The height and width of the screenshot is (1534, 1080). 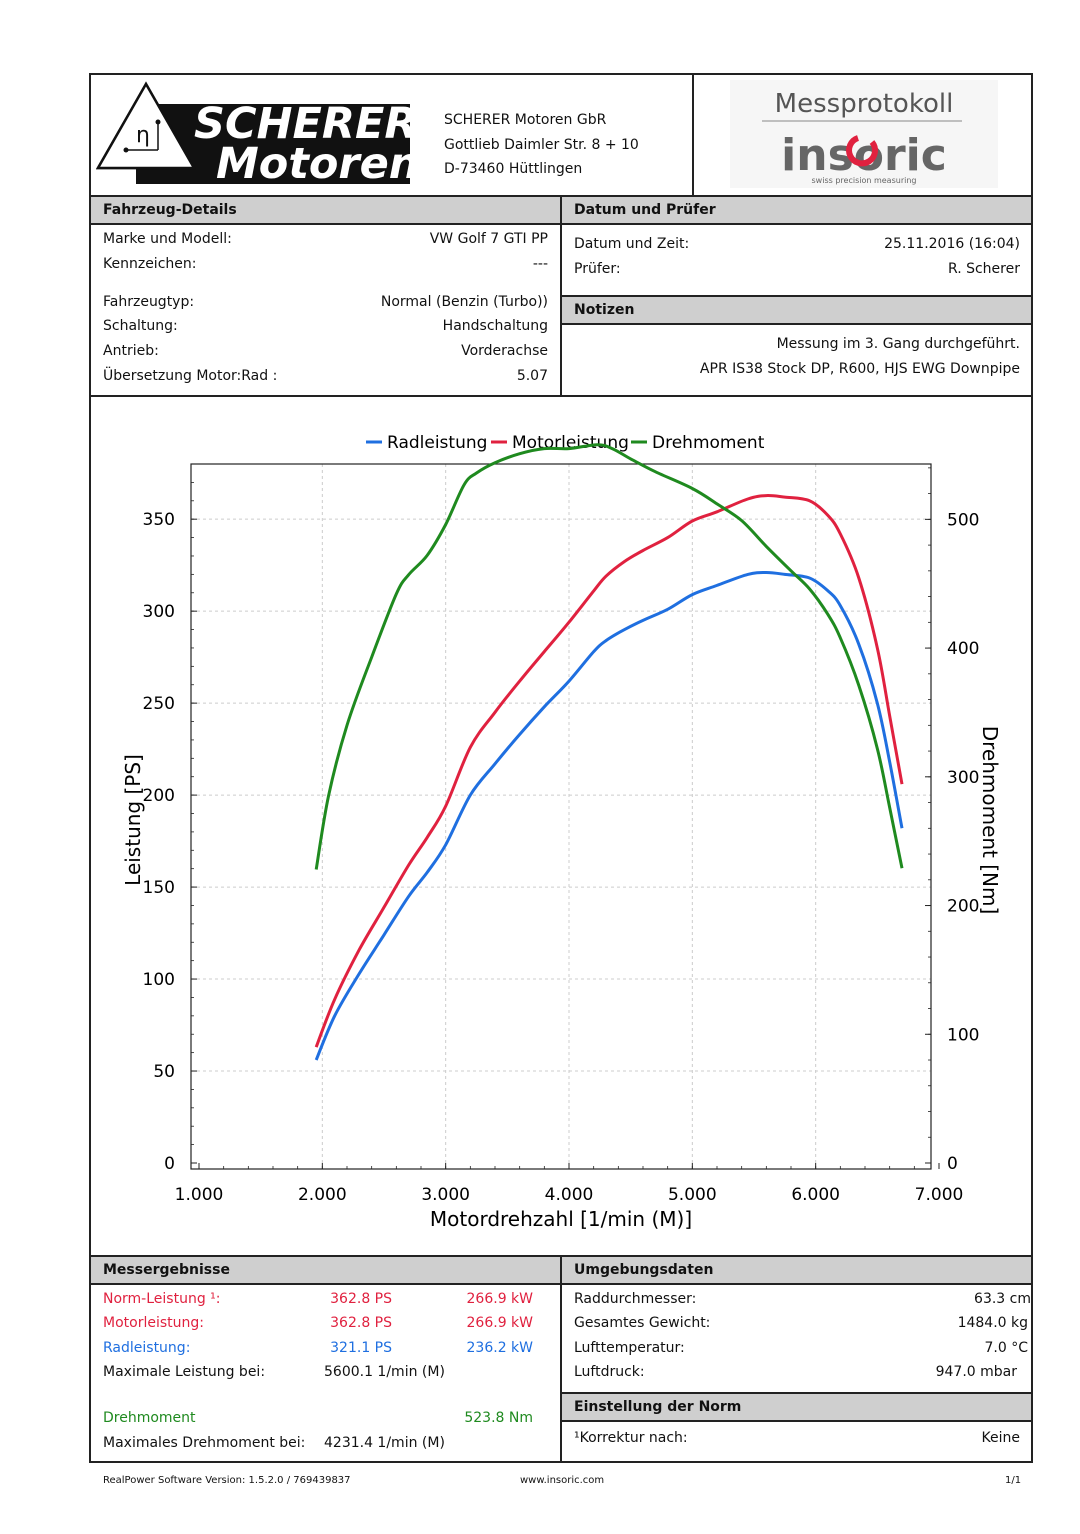 What do you see at coordinates (532, 376) in the screenshot?
I see `vehicle-value: 5.07` at bounding box center [532, 376].